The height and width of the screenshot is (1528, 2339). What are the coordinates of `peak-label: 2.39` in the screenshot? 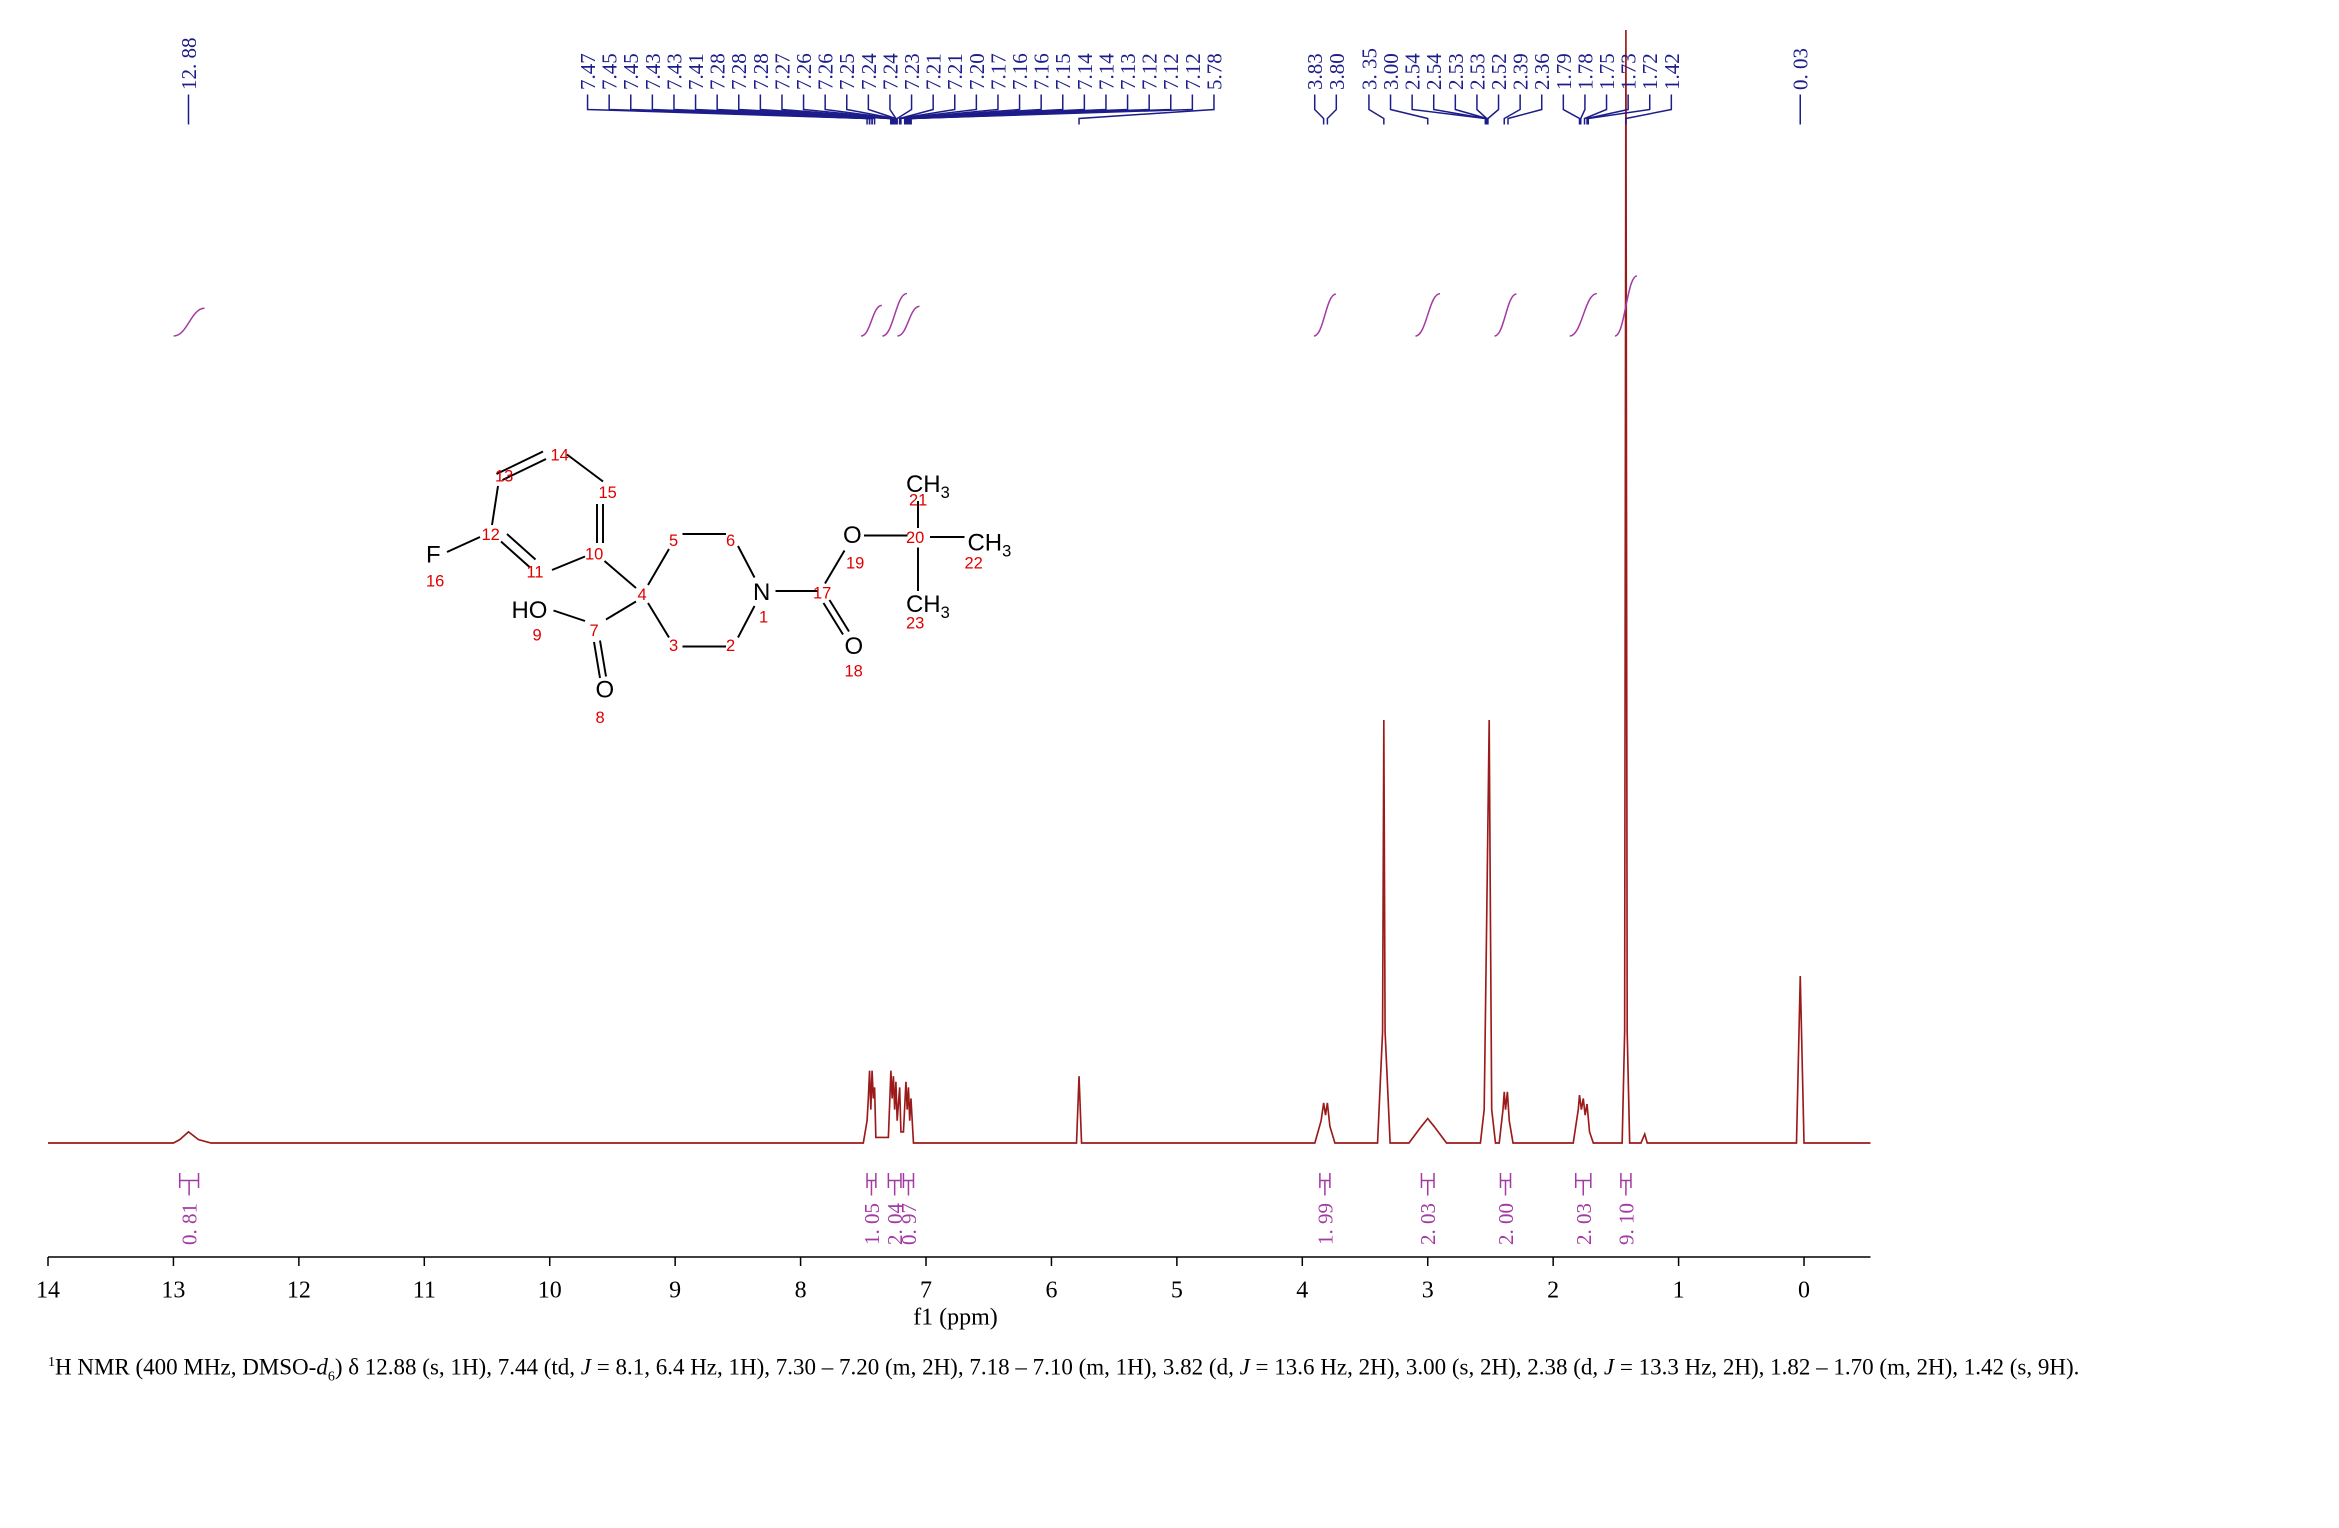 It's located at (1521, 71).